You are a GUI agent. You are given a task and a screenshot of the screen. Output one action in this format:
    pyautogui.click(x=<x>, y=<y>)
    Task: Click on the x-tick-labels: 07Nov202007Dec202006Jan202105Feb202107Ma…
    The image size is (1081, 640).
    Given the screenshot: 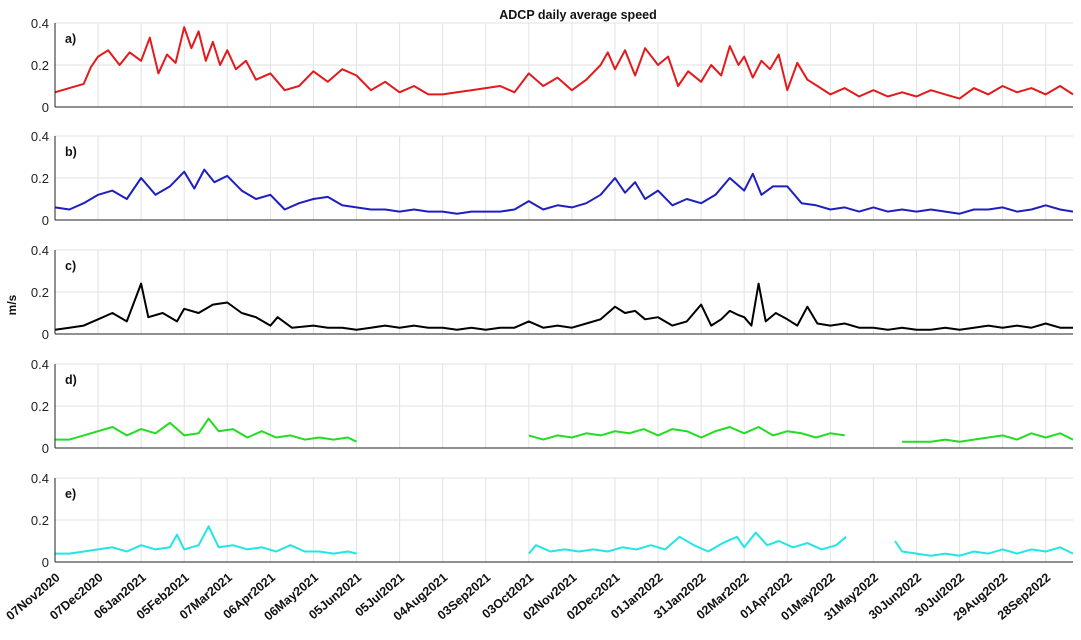 What is the action you would take?
    pyautogui.click(x=529, y=596)
    